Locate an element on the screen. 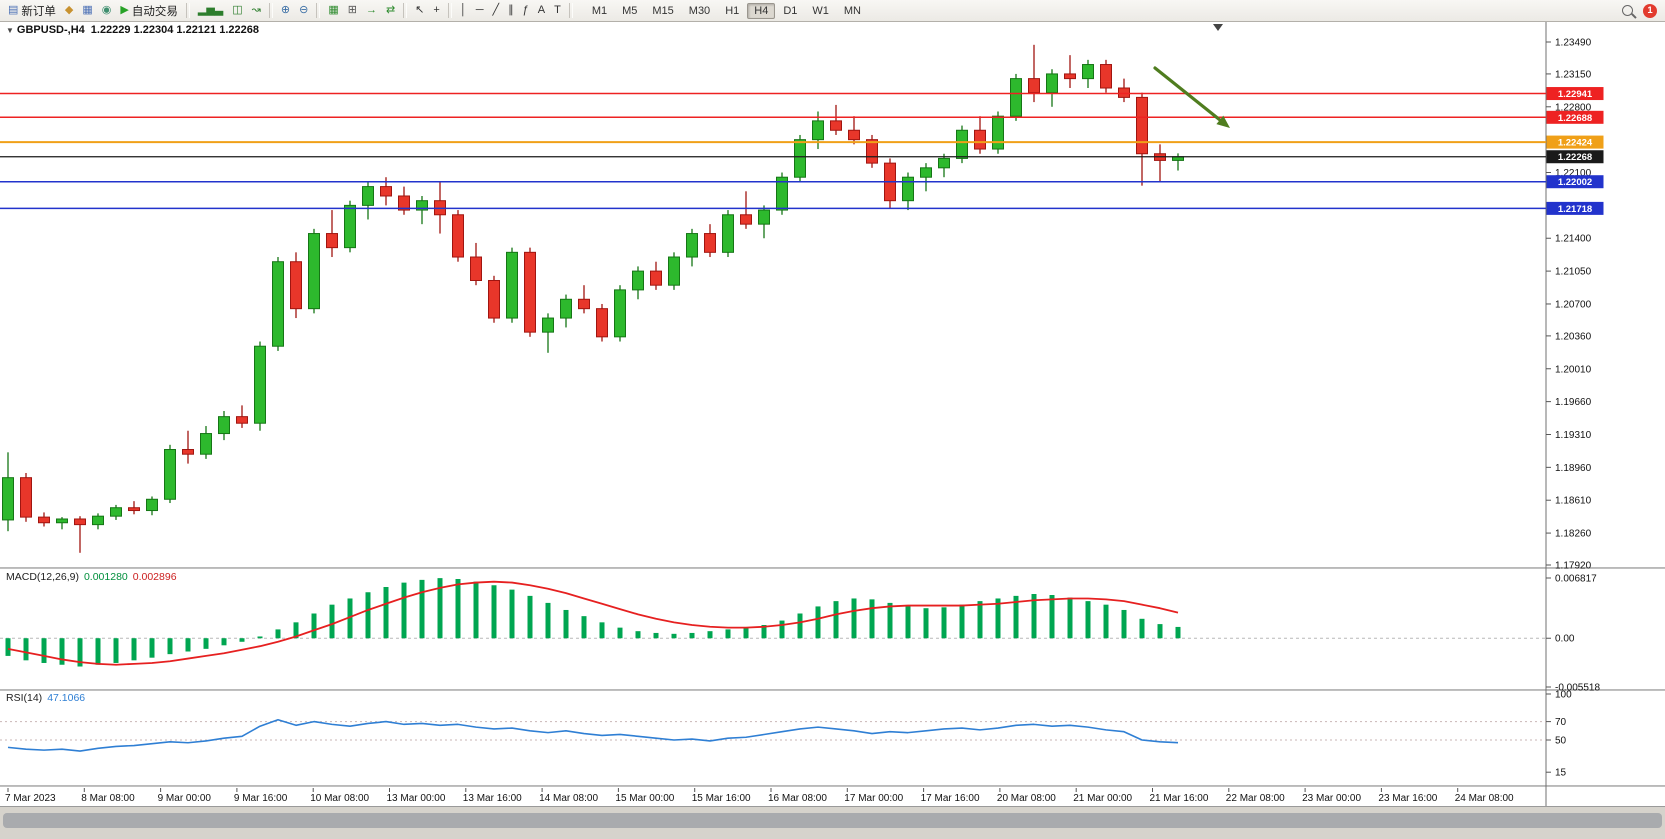 This screenshot has width=1665, height=839. auto-trading-button: ▶ 自动交易 is located at coordinates (148, 11).